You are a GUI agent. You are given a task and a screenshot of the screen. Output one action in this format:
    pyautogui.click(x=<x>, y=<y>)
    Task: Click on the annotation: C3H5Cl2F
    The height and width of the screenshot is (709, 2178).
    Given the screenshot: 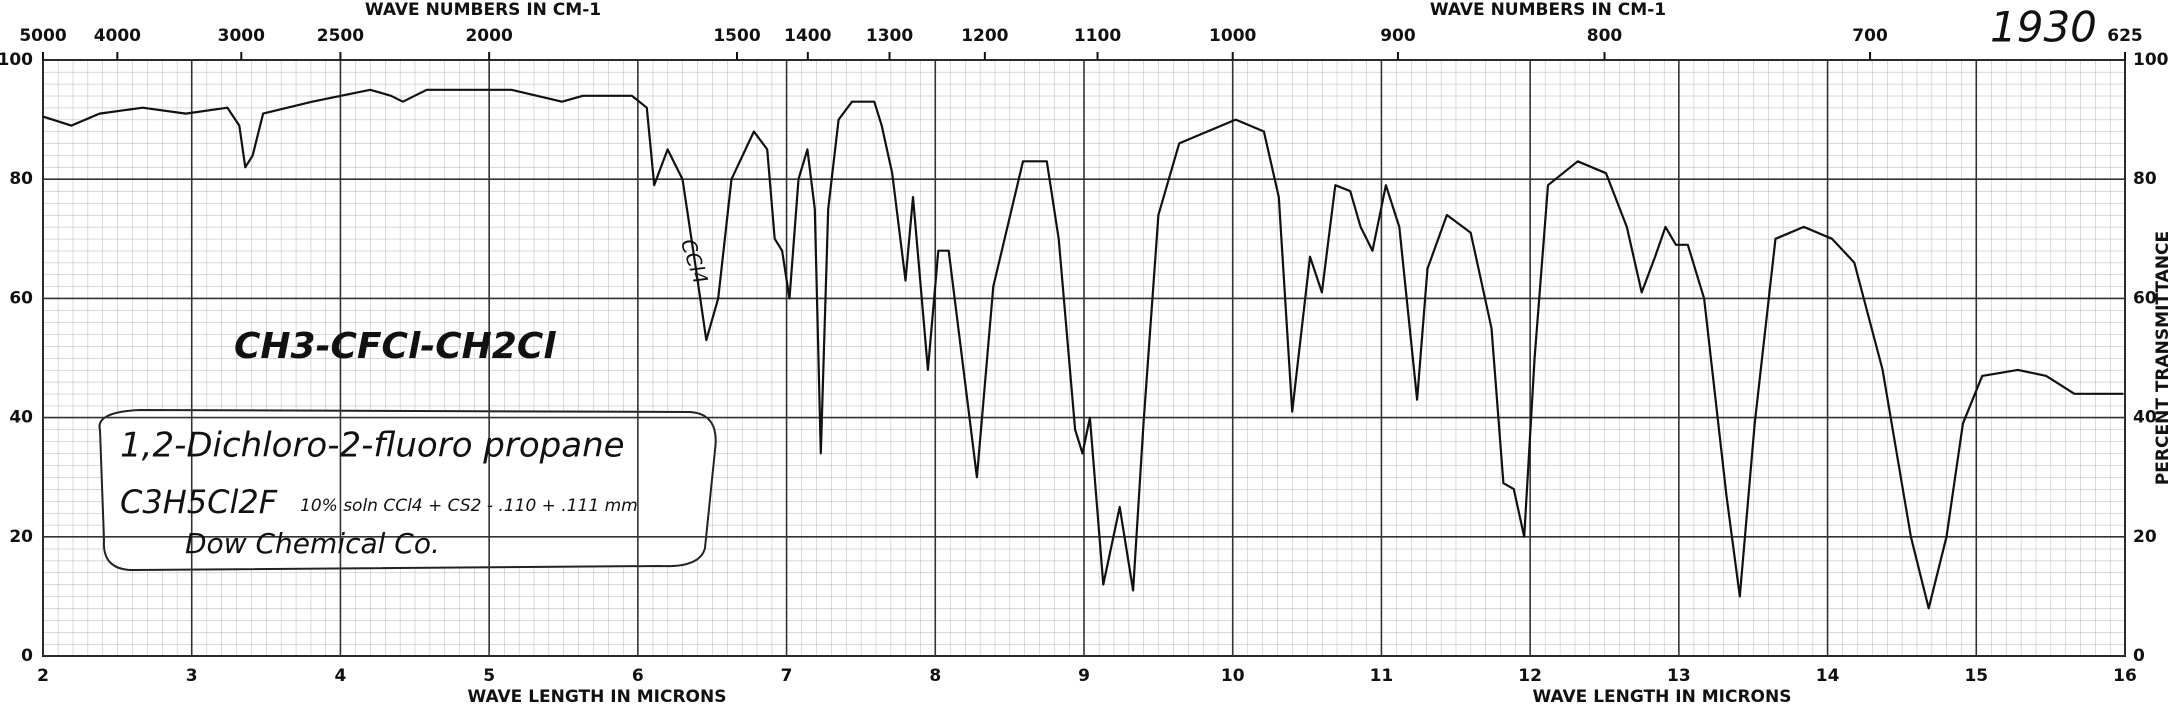 What is the action you would take?
    pyautogui.click(x=199, y=502)
    